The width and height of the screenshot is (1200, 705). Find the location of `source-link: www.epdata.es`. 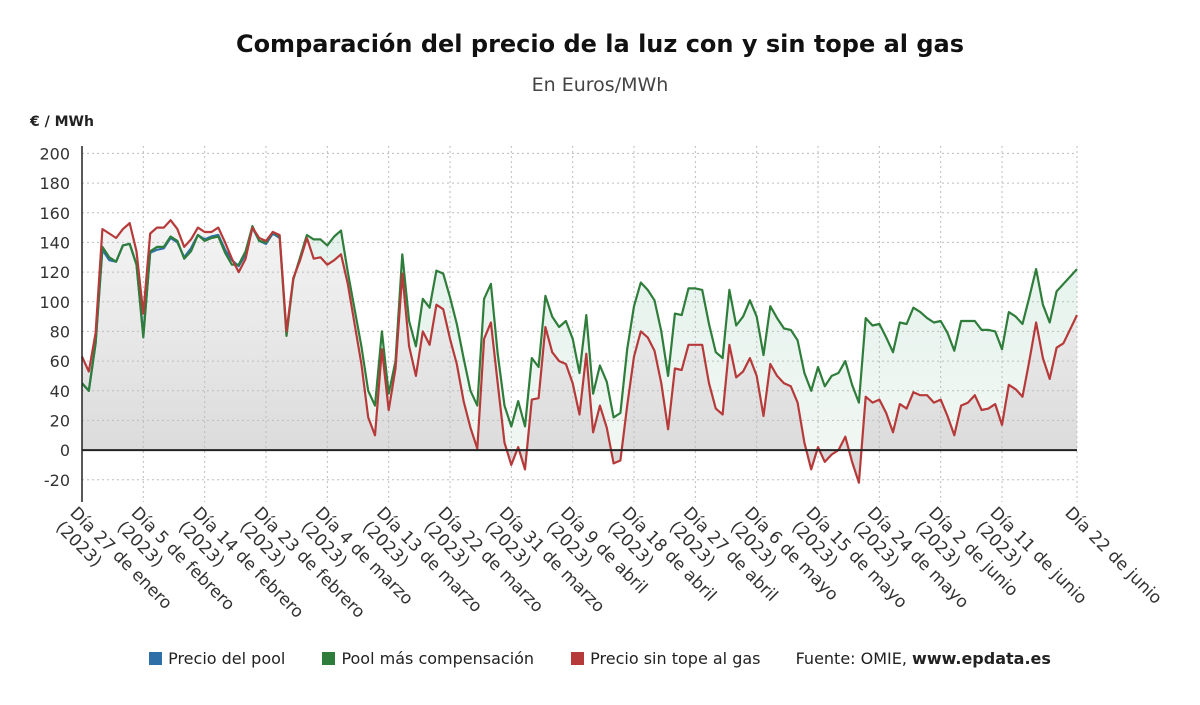

source-link: www.epdata.es is located at coordinates (981, 658).